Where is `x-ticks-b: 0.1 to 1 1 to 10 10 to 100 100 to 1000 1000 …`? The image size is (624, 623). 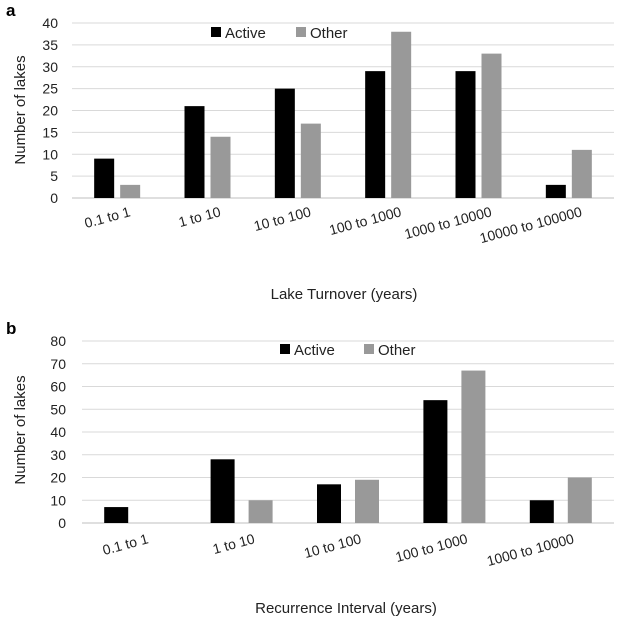
x-ticks-b: 0.1 to 1 1 to 10 10 to 100 100 to 1000 1000 … is located at coordinates (338, 549).